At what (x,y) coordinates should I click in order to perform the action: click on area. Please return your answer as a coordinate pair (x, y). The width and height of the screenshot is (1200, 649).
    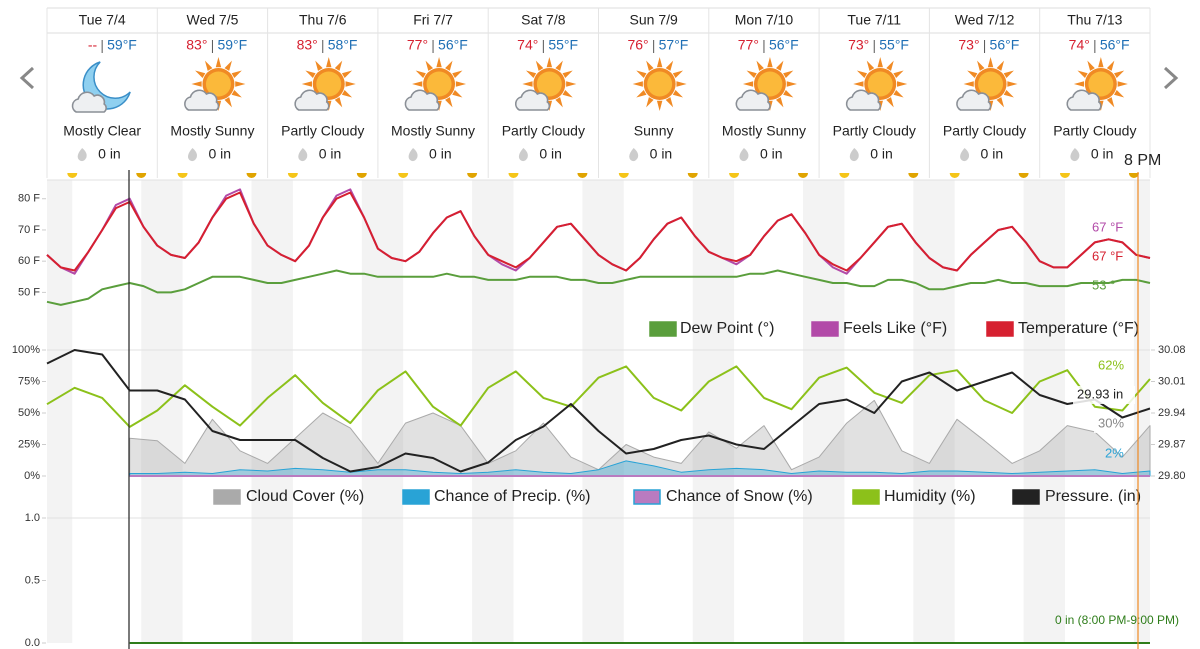
    Looking at the image, I should click on (640, 438).